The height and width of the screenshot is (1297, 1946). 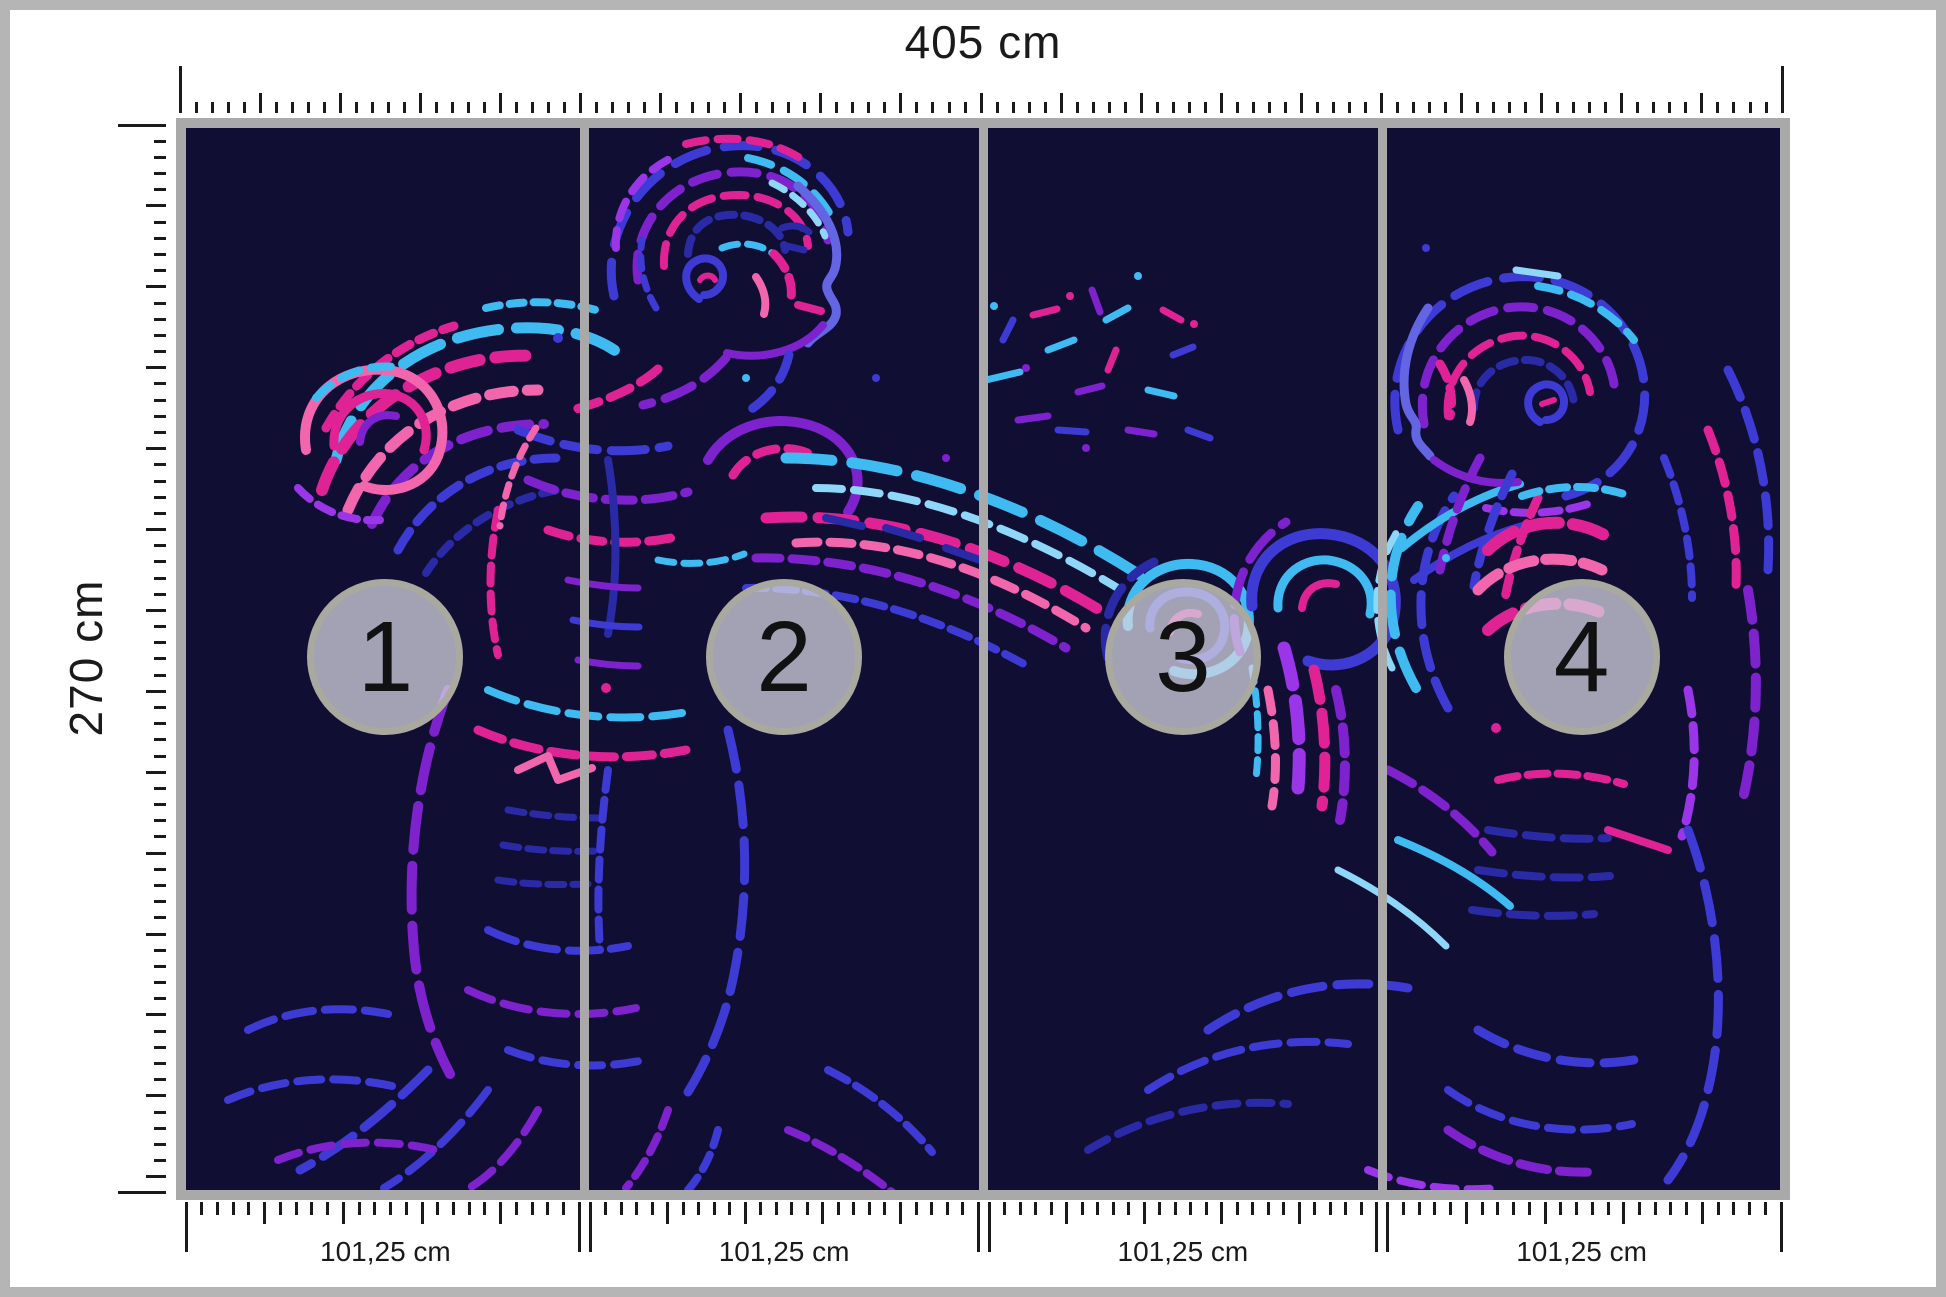 What do you see at coordinates (784, 657) in the screenshot?
I see `panel-number-badge: 2` at bounding box center [784, 657].